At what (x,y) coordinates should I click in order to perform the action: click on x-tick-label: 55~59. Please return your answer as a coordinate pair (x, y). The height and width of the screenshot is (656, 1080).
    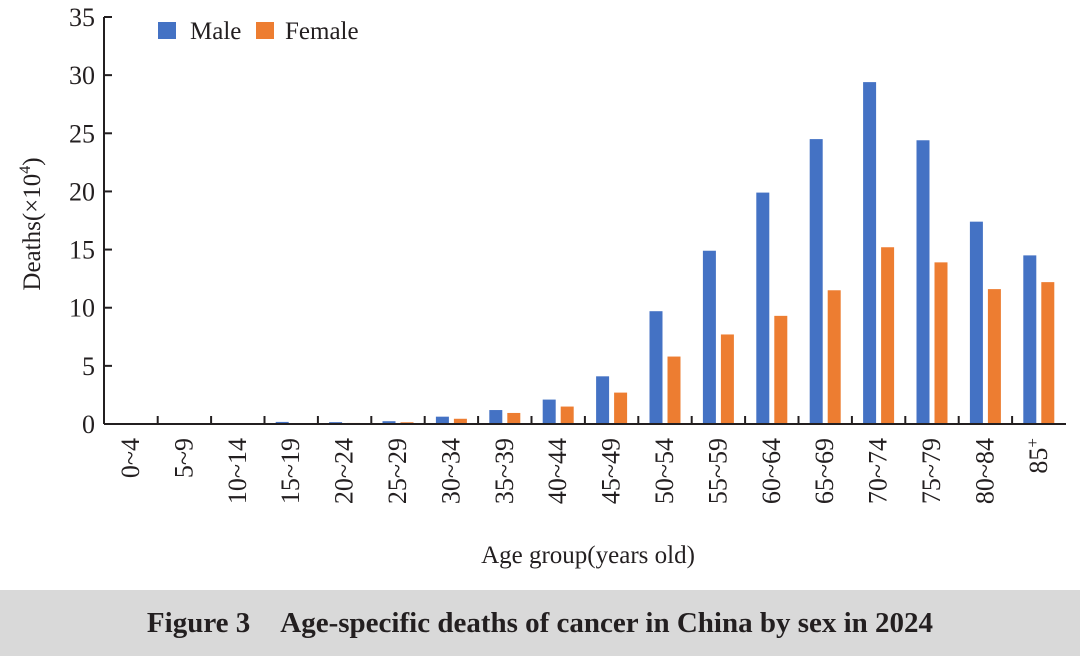
    Looking at the image, I should click on (717, 471).